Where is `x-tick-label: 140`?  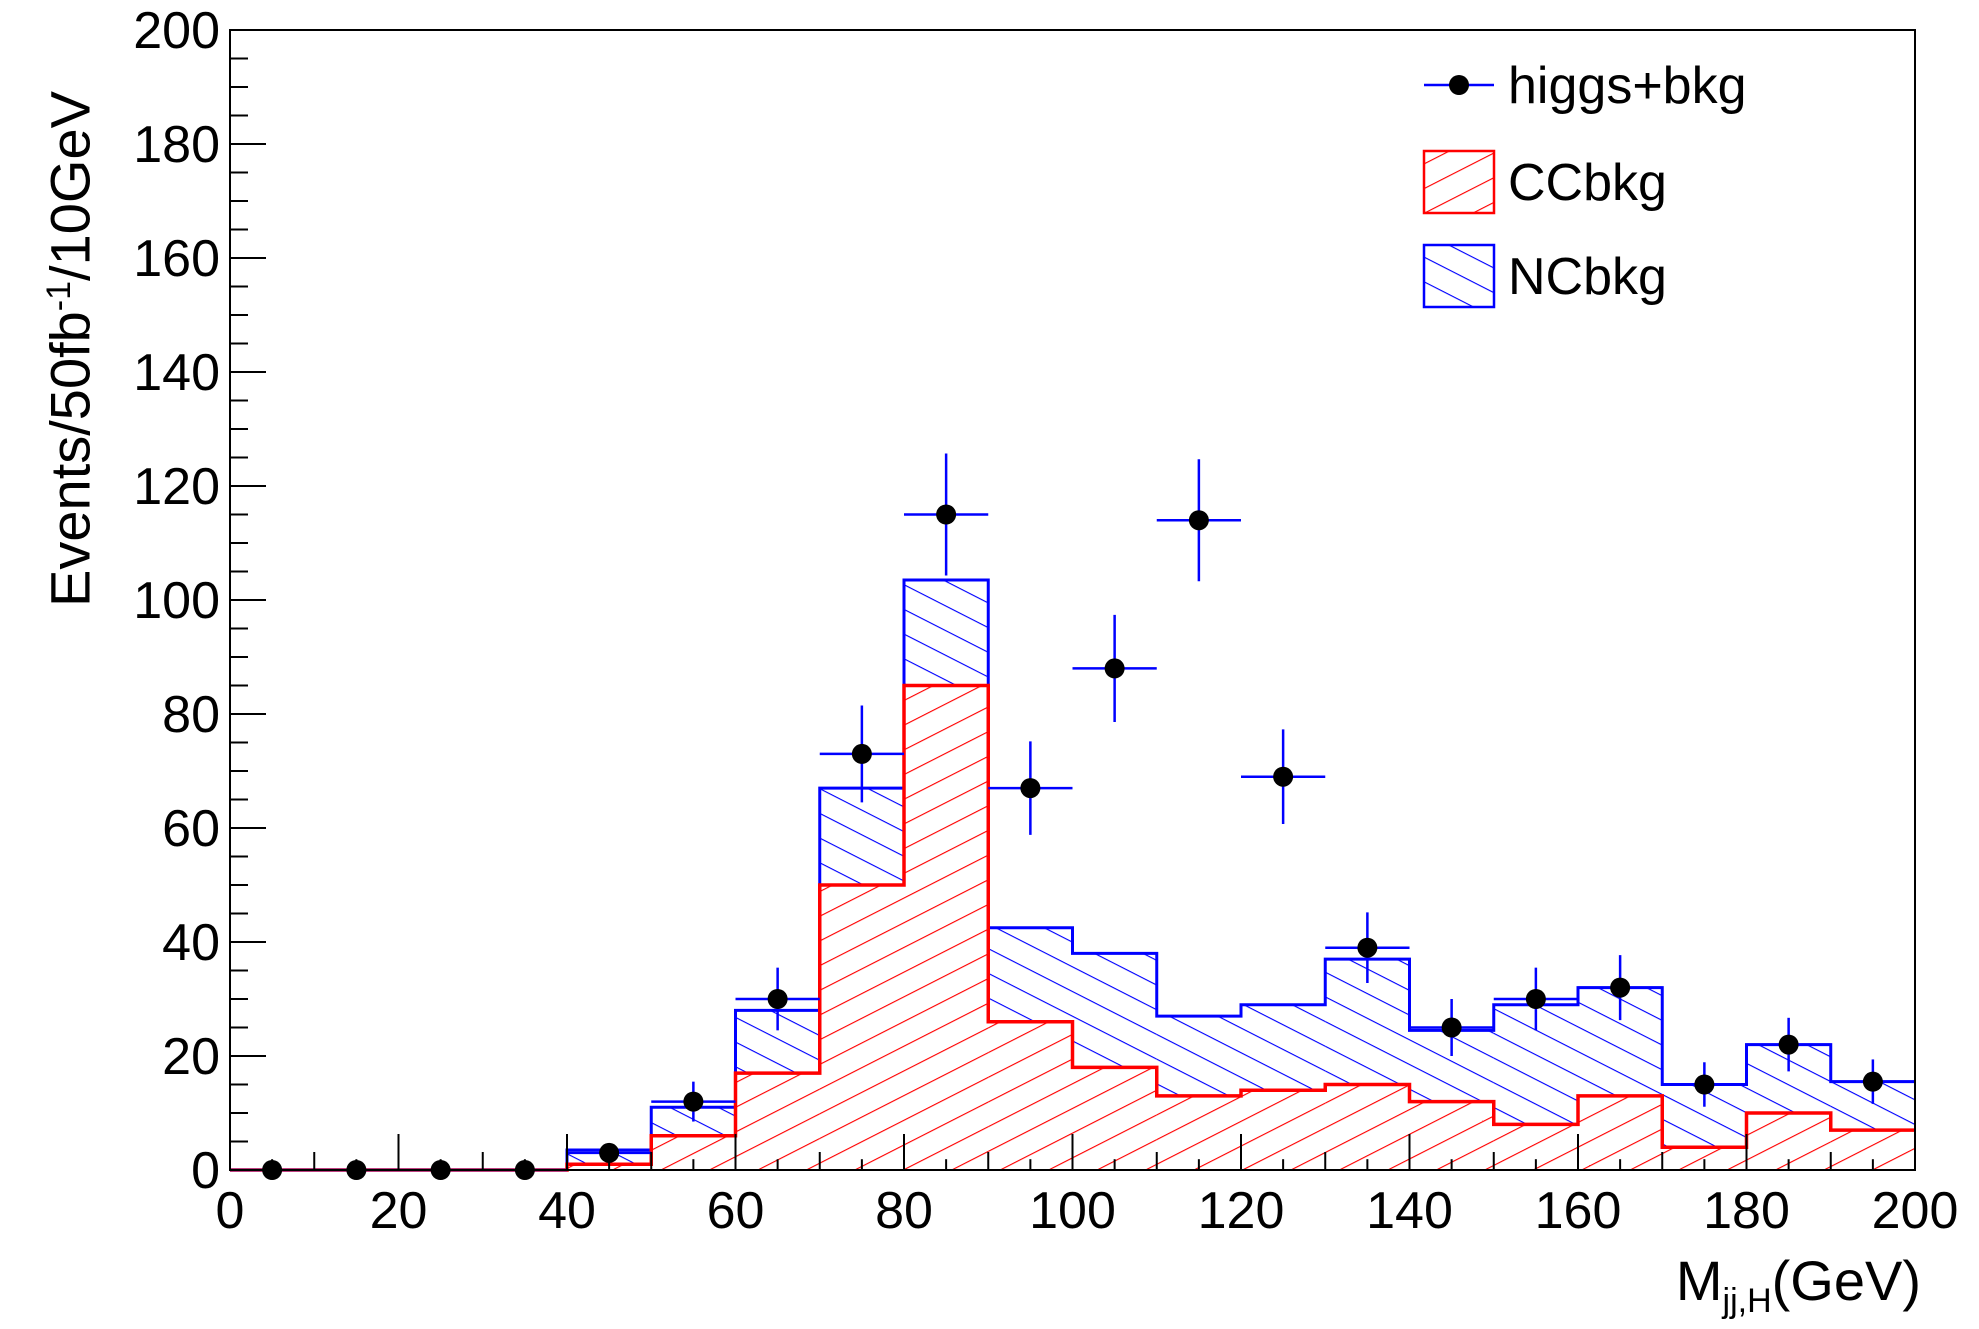
x-tick-label: 140 is located at coordinates (1409, 1211).